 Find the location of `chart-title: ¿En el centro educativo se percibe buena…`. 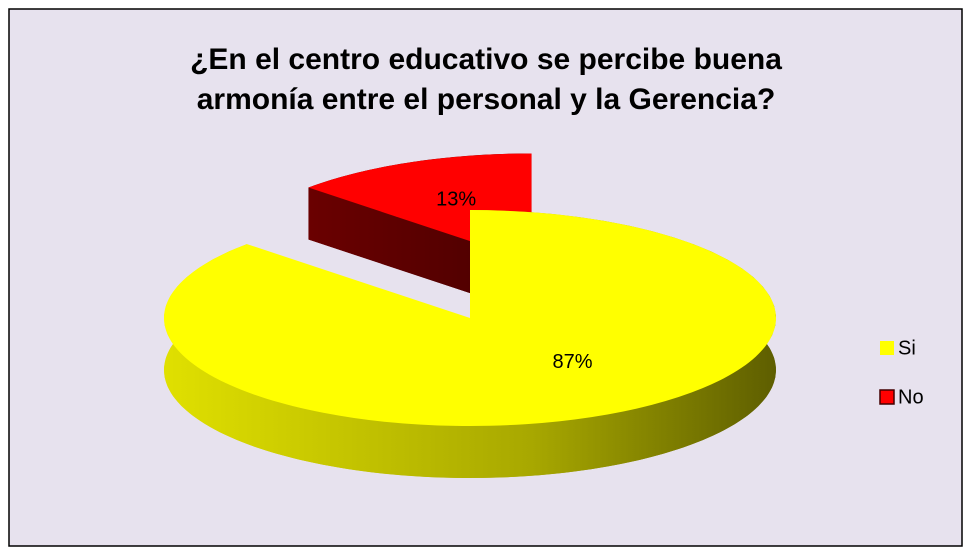

chart-title: ¿En el centro educativo se percibe buena… is located at coordinates (486, 79).